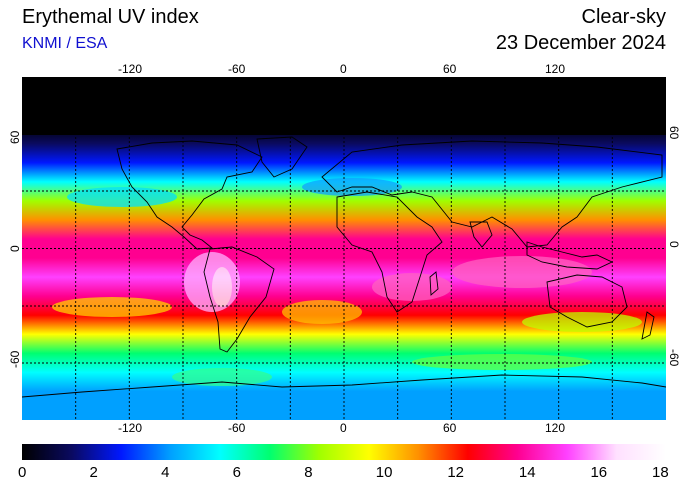 The image size is (688, 490). What do you see at coordinates (527, 472) in the screenshot?
I see `colorbar-label: 14` at bounding box center [527, 472].